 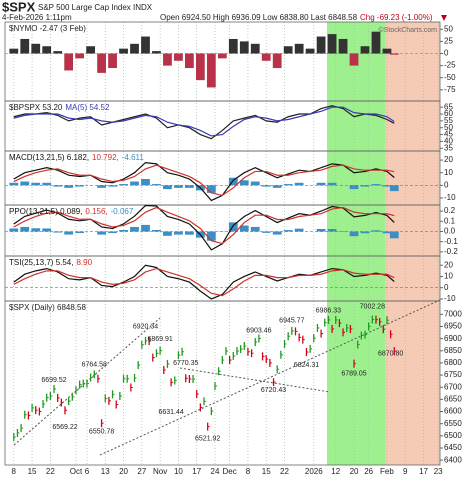 What do you see at coordinates (453, 313) in the screenshot?
I see `y-tick-label: 7000` at bounding box center [453, 313].